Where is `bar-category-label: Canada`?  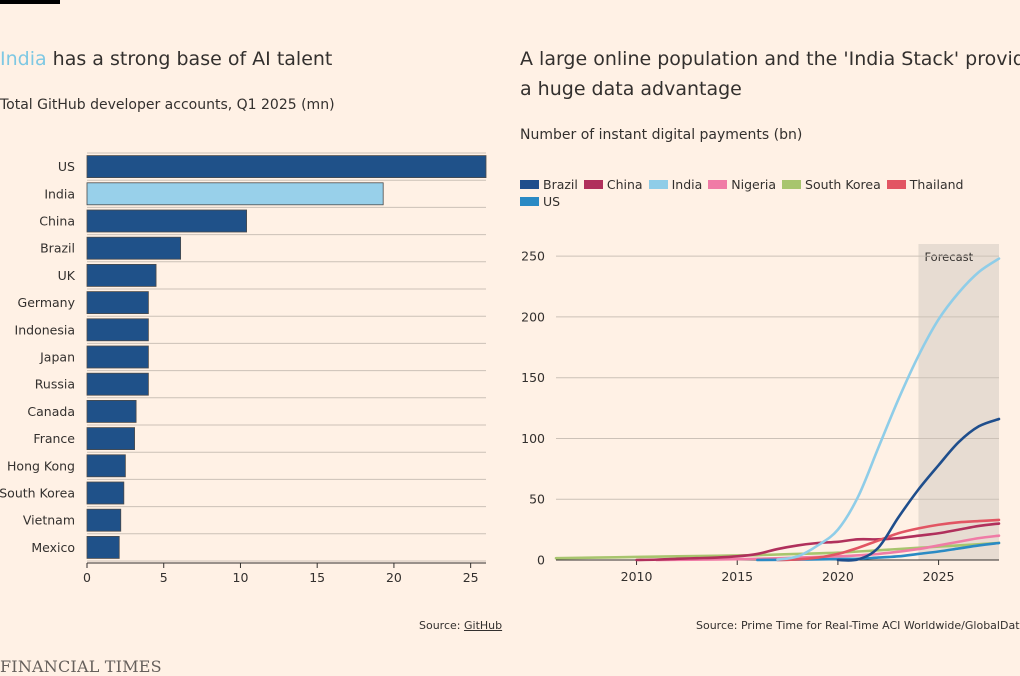
bar-category-label: Canada is located at coordinates (51, 411).